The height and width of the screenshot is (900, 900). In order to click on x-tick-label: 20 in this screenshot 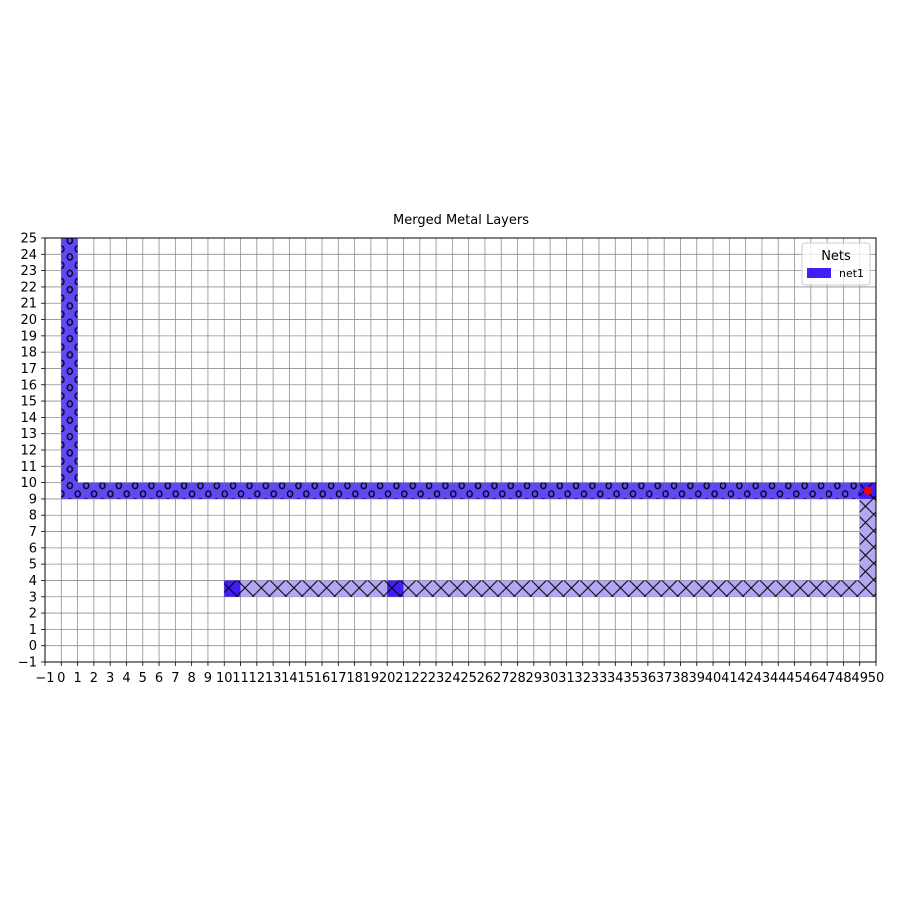, I will do `click(387, 678)`.